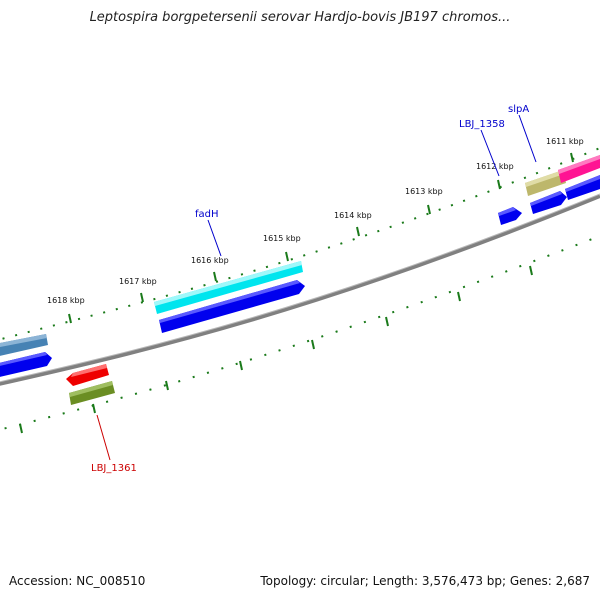 The width and height of the screenshot is (600, 600). Describe the element at coordinates (579, 169) in the screenshot. I see `feature-pink` at that location.